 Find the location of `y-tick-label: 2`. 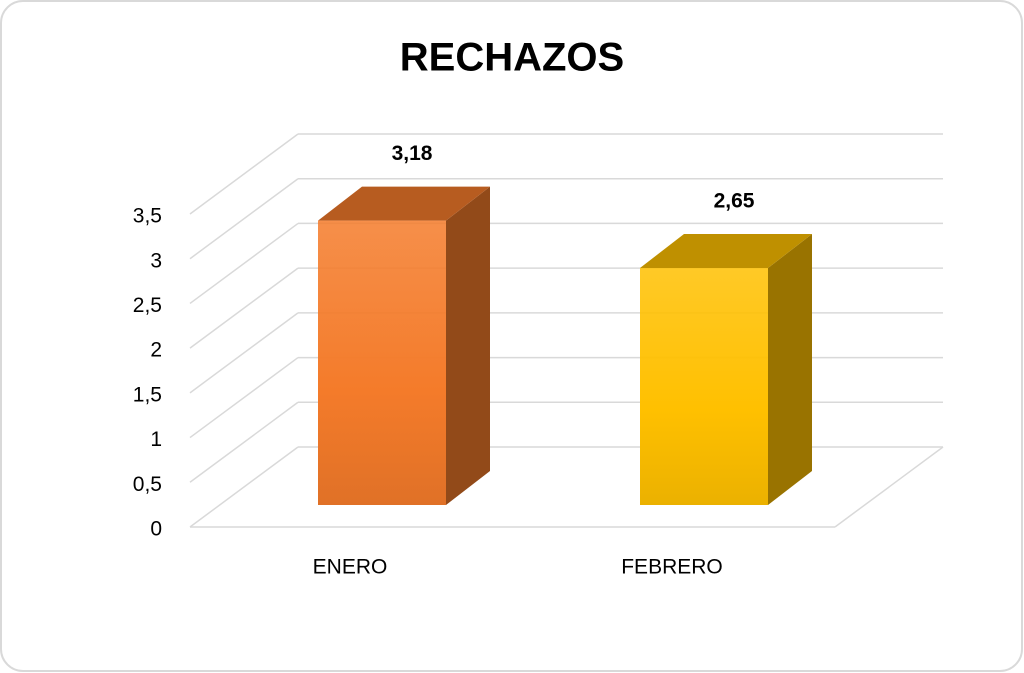

y-tick-label: 2 is located at coordinates (156, 350).